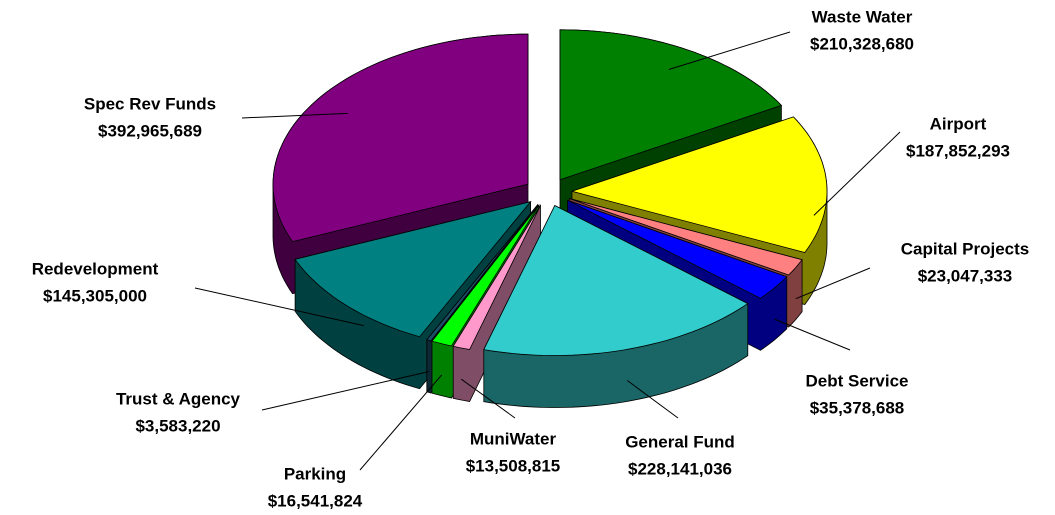 The height and width of the screenshot is (515, 1055). I want to click on slice-label: Redevelopment, so click(95, 268).